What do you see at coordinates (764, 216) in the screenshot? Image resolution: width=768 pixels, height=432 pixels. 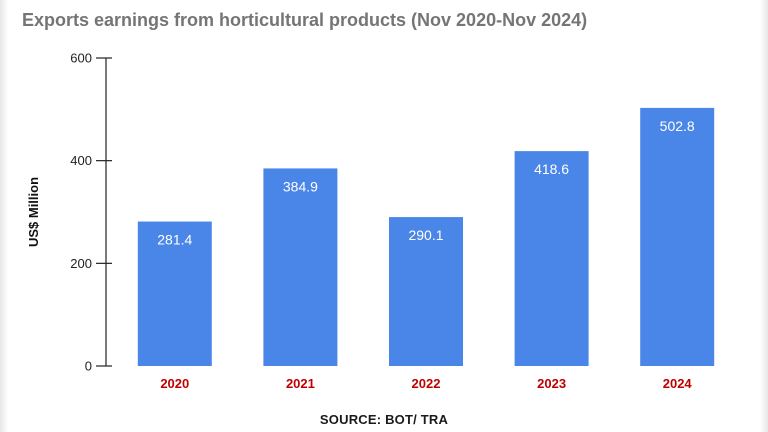 I see `right-edge-shadow` at bounding box center [764, 216].